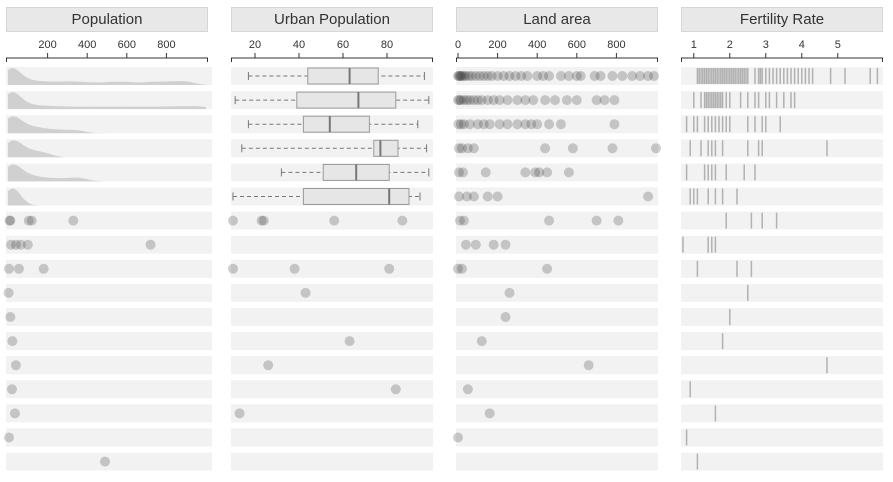  I want to click on column-header: Urban Population, so click(332, 19).